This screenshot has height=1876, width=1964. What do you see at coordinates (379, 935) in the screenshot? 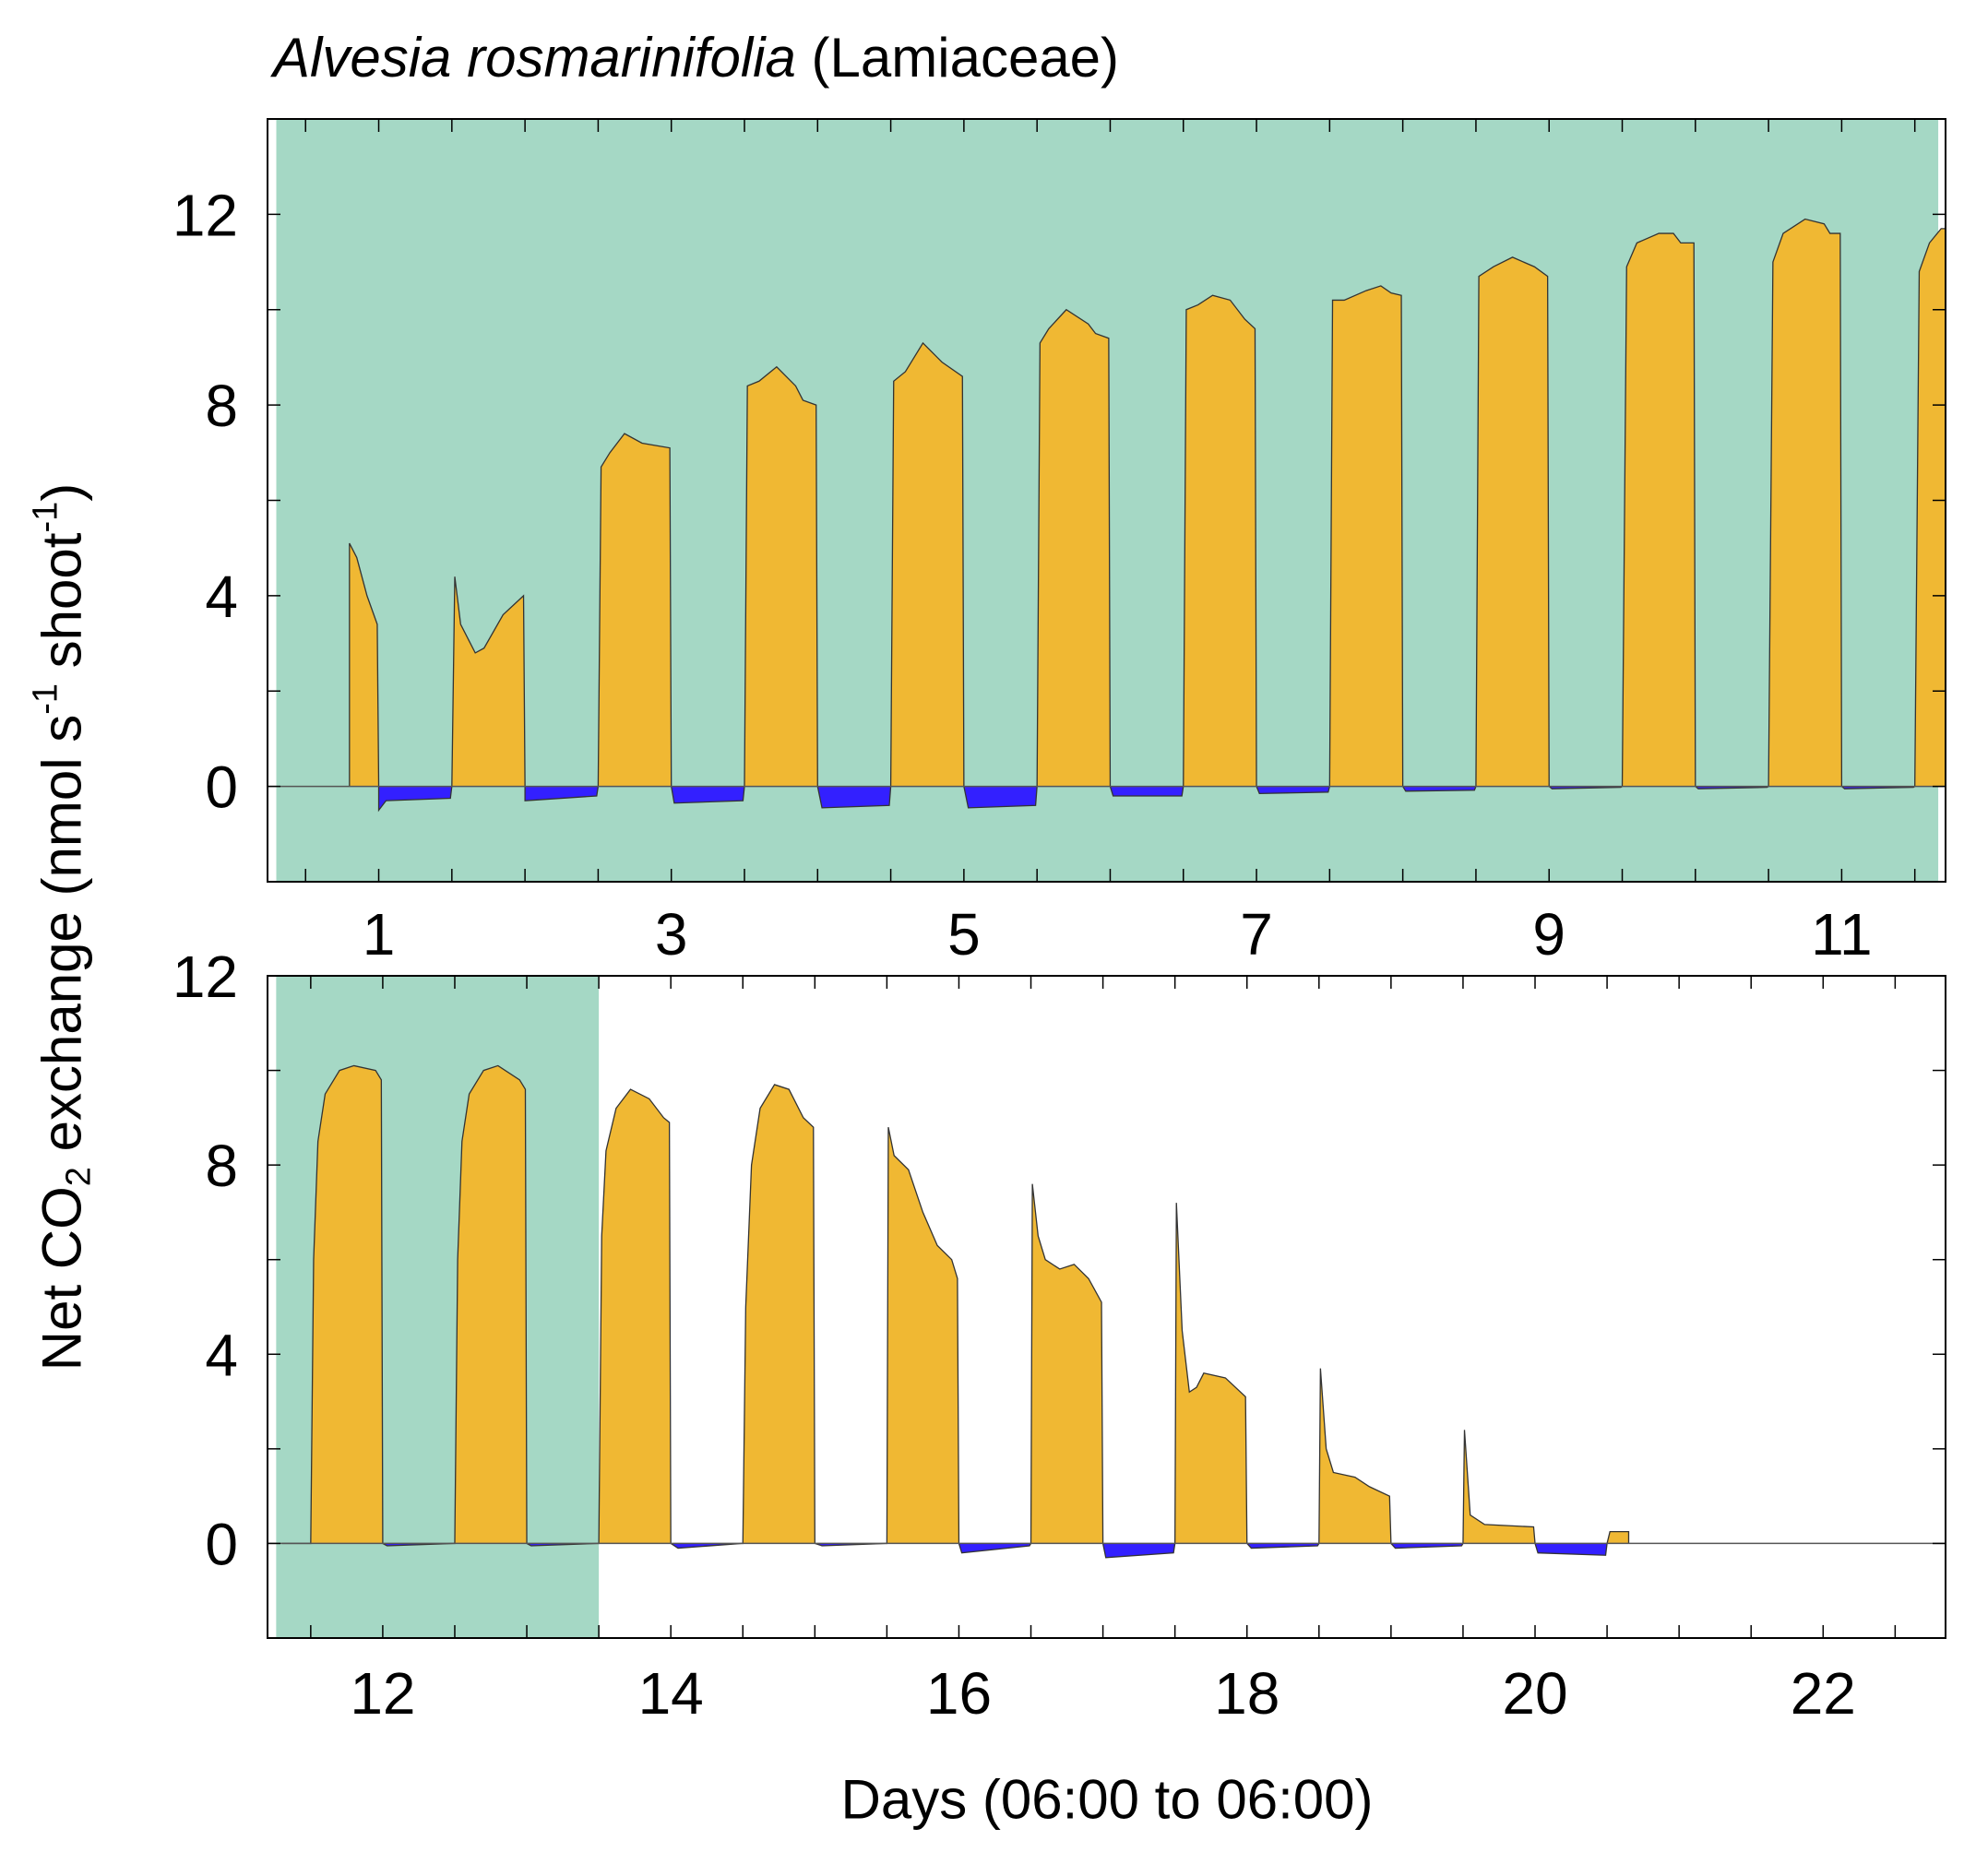
I see `x-tick-label: 1` at bounding box center [379, 935].